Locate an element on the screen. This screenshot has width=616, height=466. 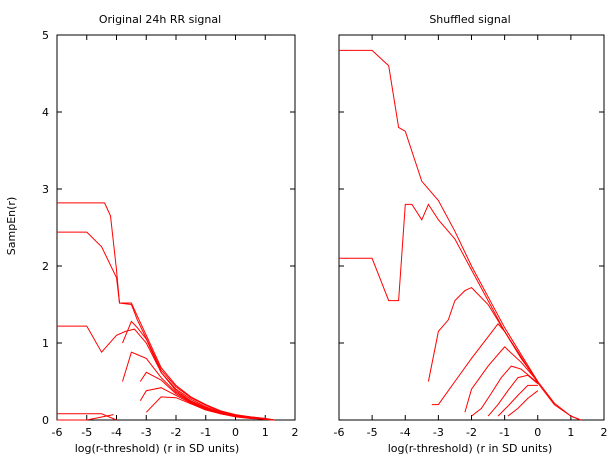
x-axis-label-left: log(r-threshold) (r in SD units) is located at coordinates (157, 448).